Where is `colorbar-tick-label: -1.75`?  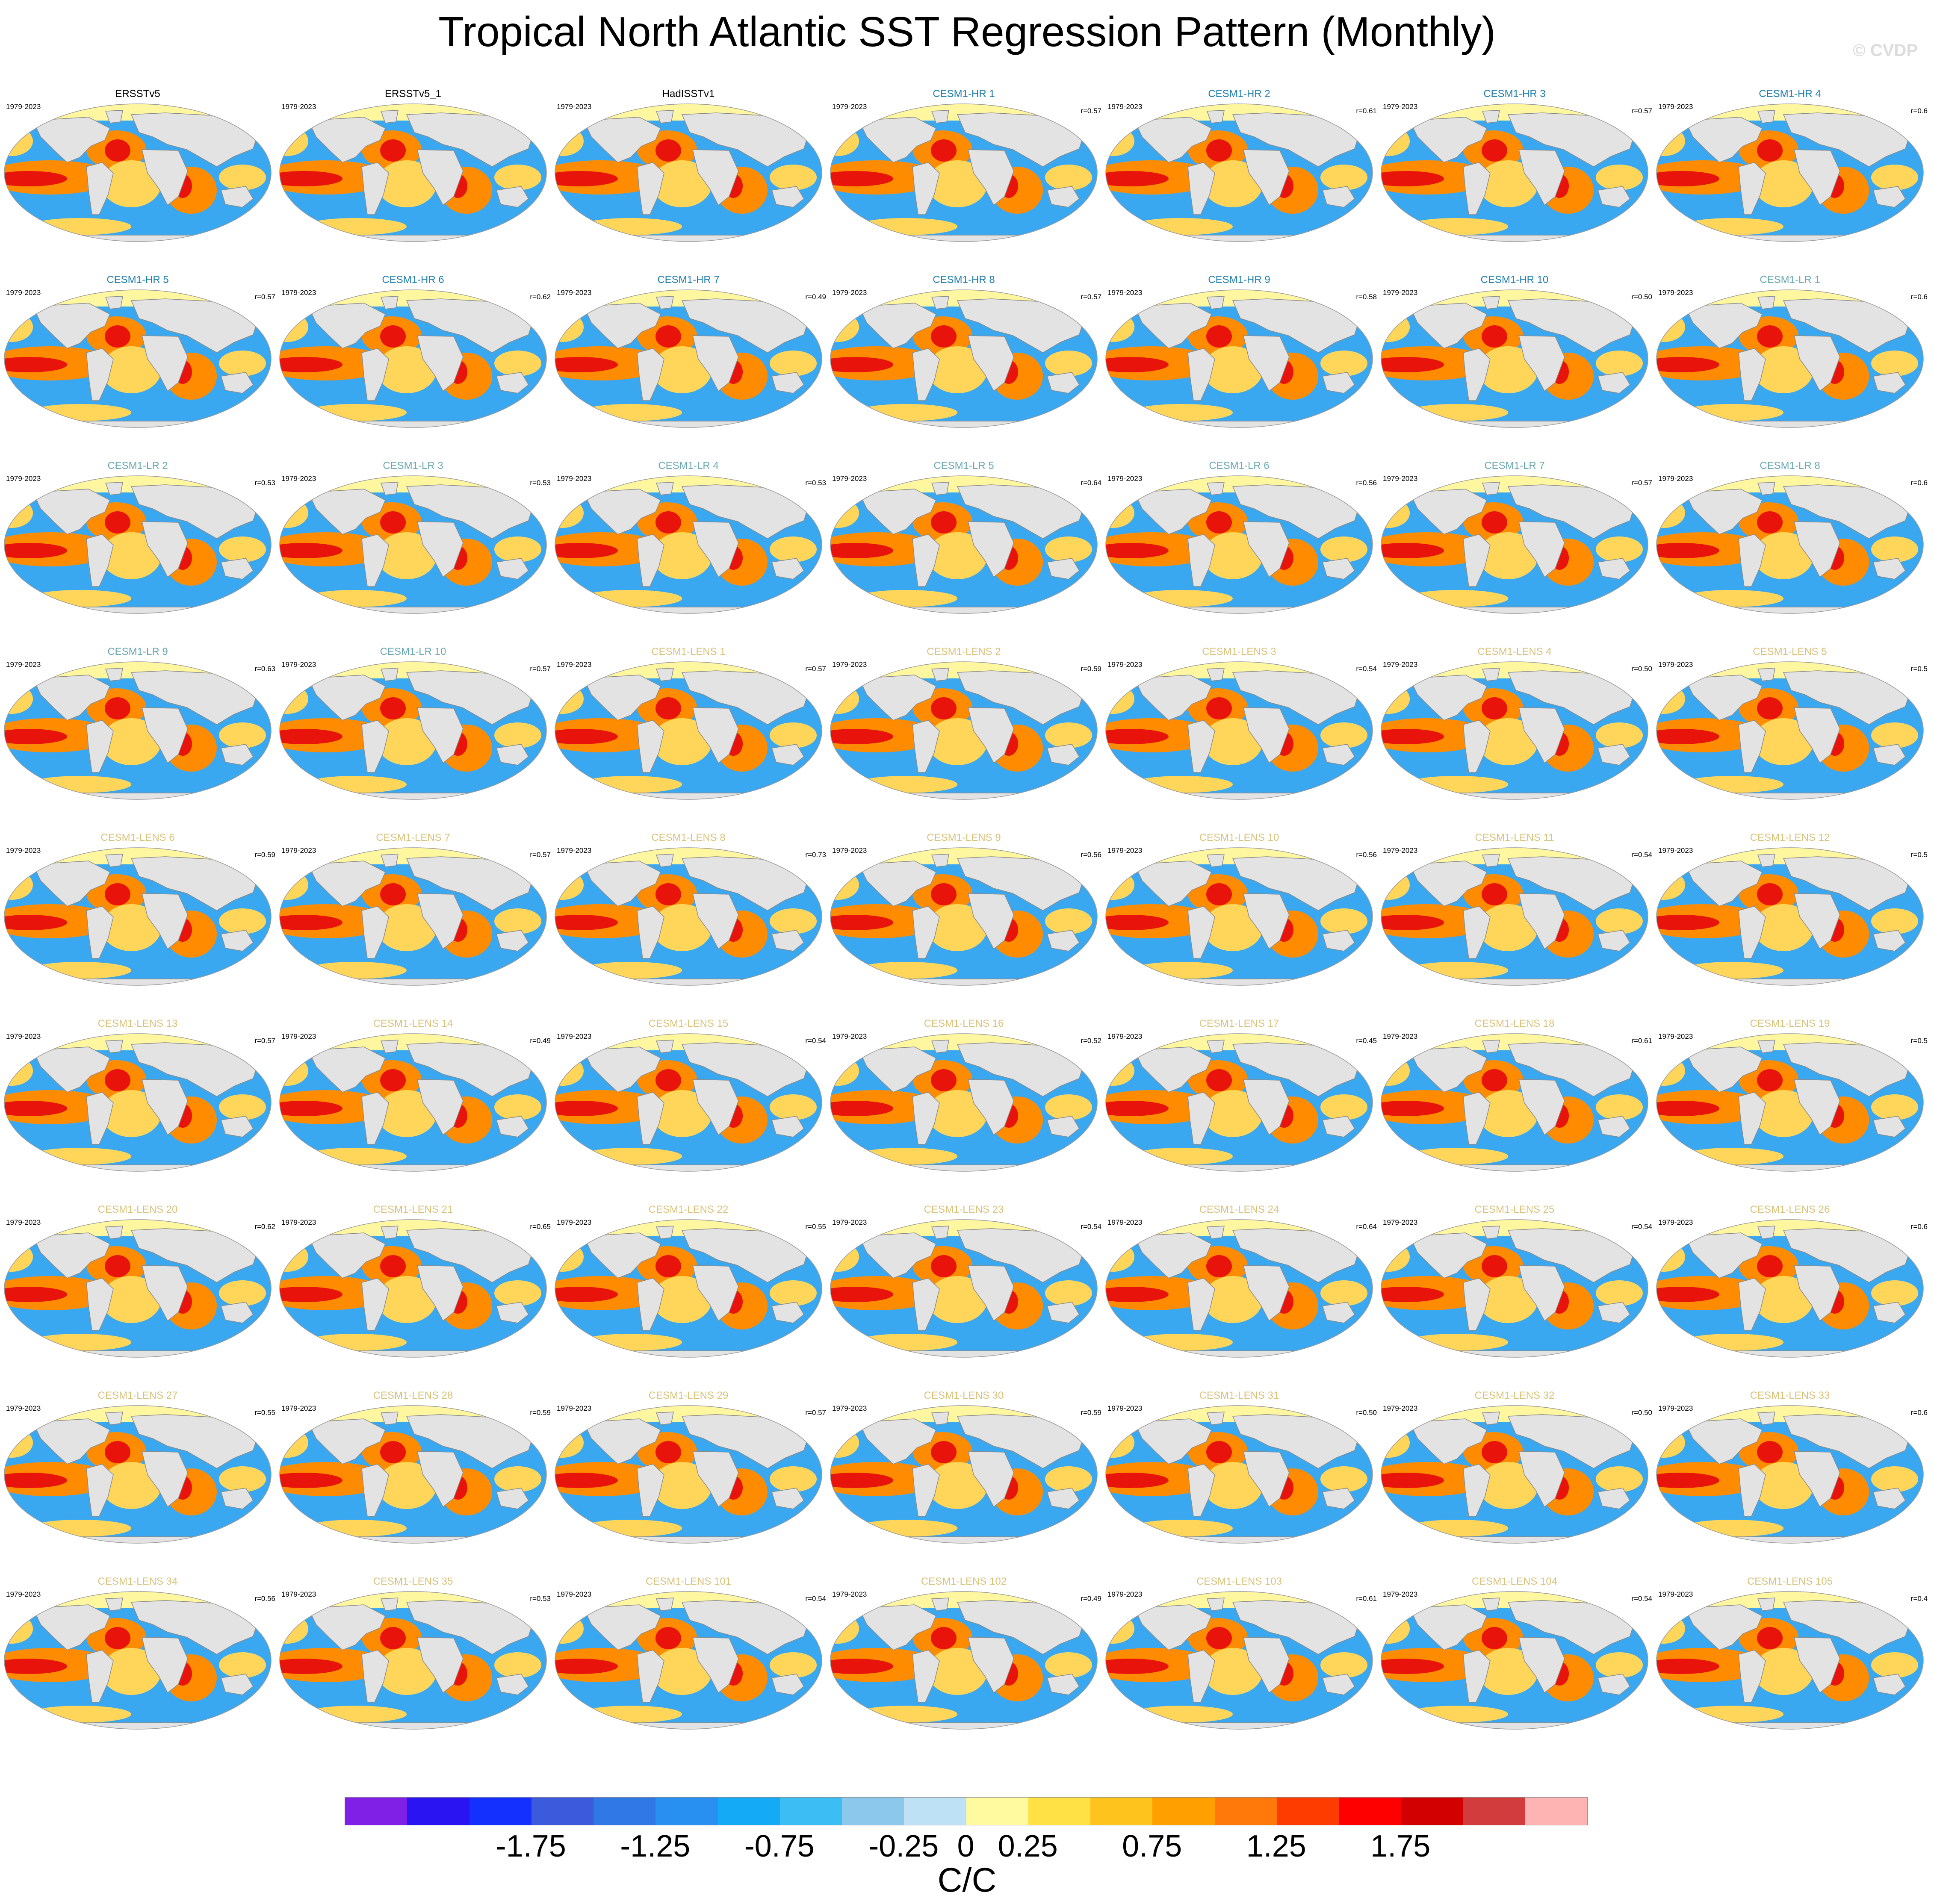 colorbar-tick-label: -1.75 is located at coordinates (531, 1846).